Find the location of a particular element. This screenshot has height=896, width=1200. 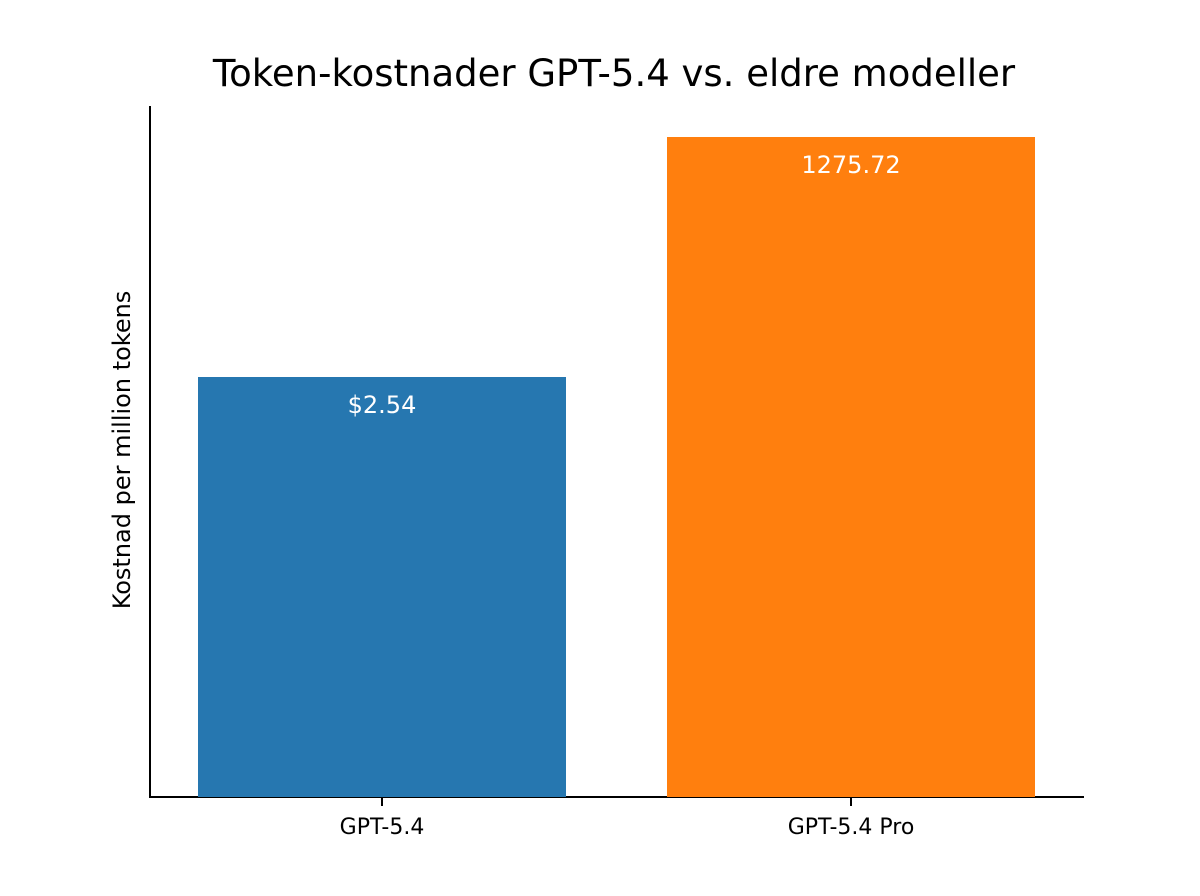

x-axis-spine is located at coordinates (616, 797).